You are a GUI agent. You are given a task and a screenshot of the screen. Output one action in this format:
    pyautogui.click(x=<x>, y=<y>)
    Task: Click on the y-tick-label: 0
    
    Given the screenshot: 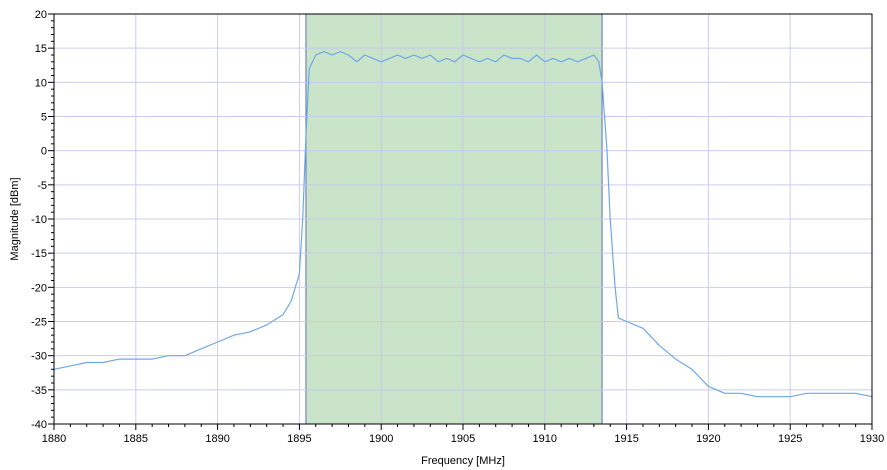 What is the action you would take?
    pyautogui.click(x=44, y=152)
    